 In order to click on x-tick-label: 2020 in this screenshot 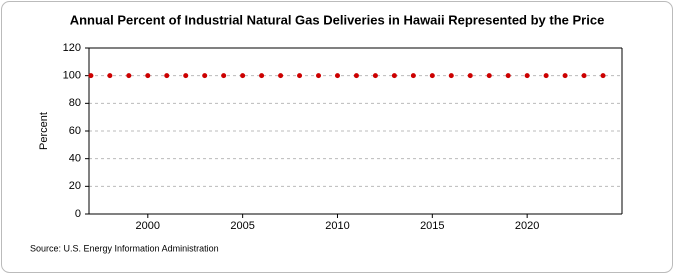, I will do `click(527, 226)`.